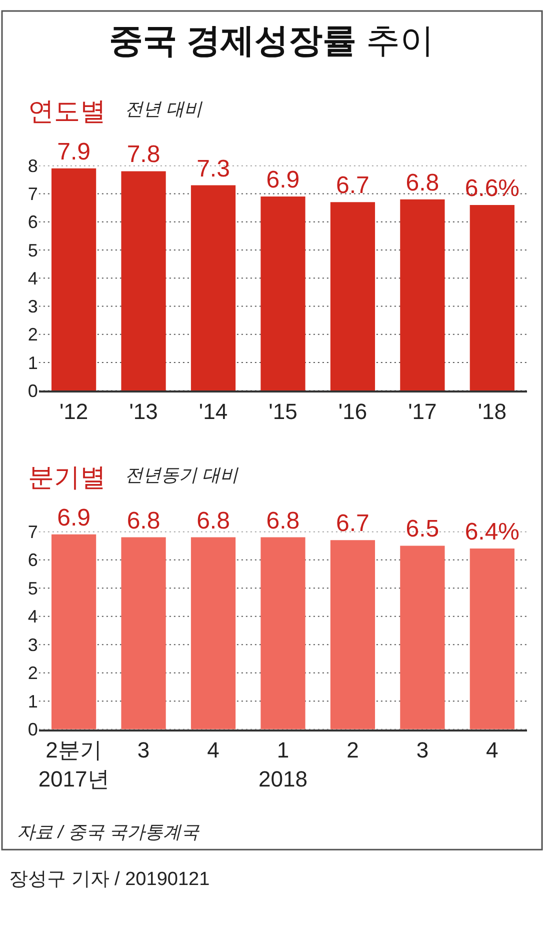 The height and width of the screenshot is (937, 543). Describe the element at coordinates (213, 411) in the screenshot. I see `x-tick-label: '14` at that location.